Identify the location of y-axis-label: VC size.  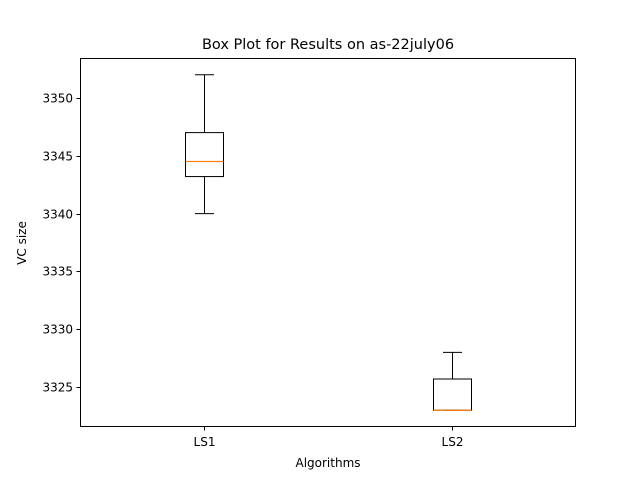
(22, 243).